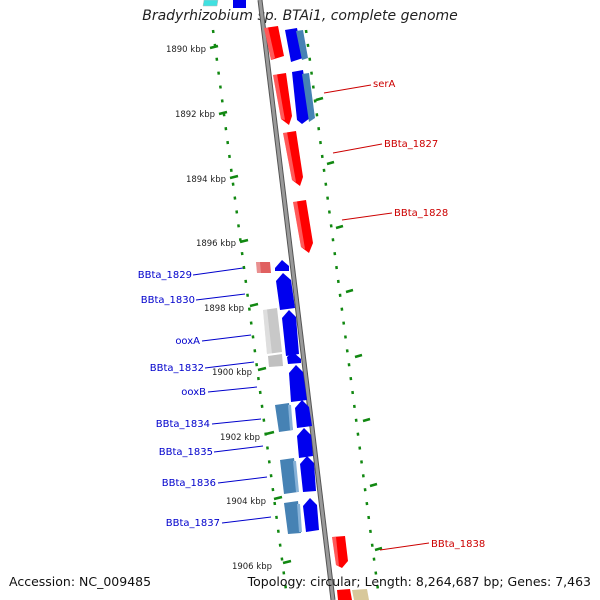 This screenshot has height=600, width=600. Describe the element at coordinates (232, 395) in the screenshot. I see `label-leaders-left` at that location.